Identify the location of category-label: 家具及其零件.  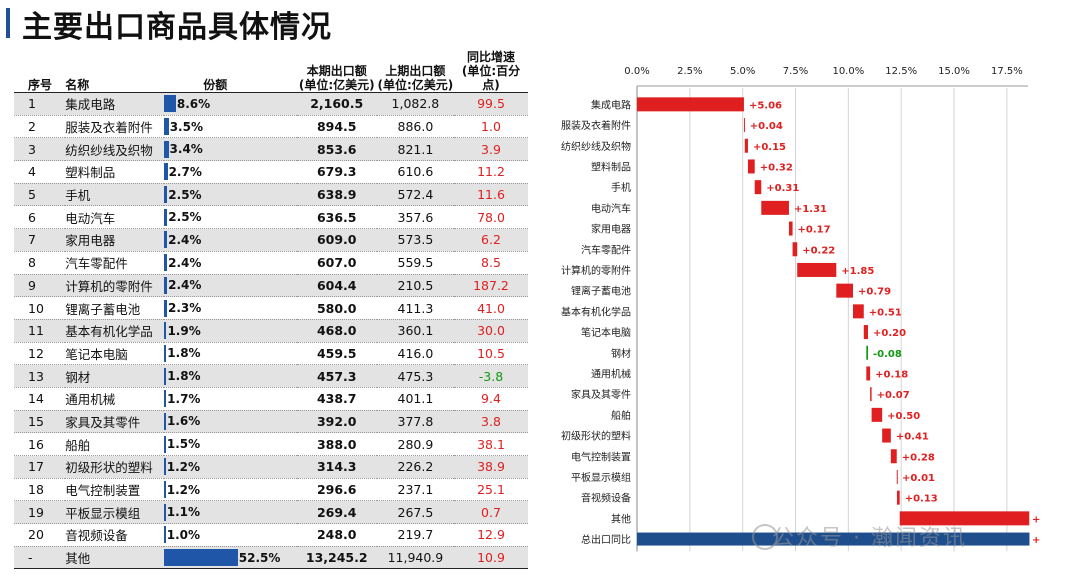
(601, 394).